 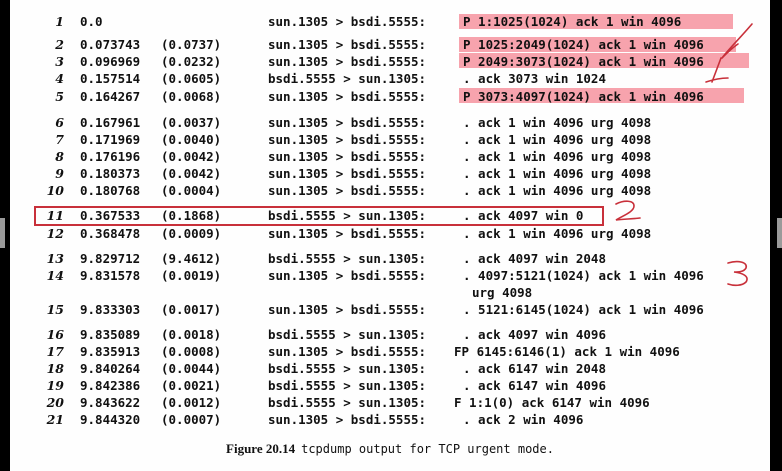 What do you see at coordinates (110, 215) in the screenshot?
I see `timestamp: 0.367533` at bounding box center [110, 215].